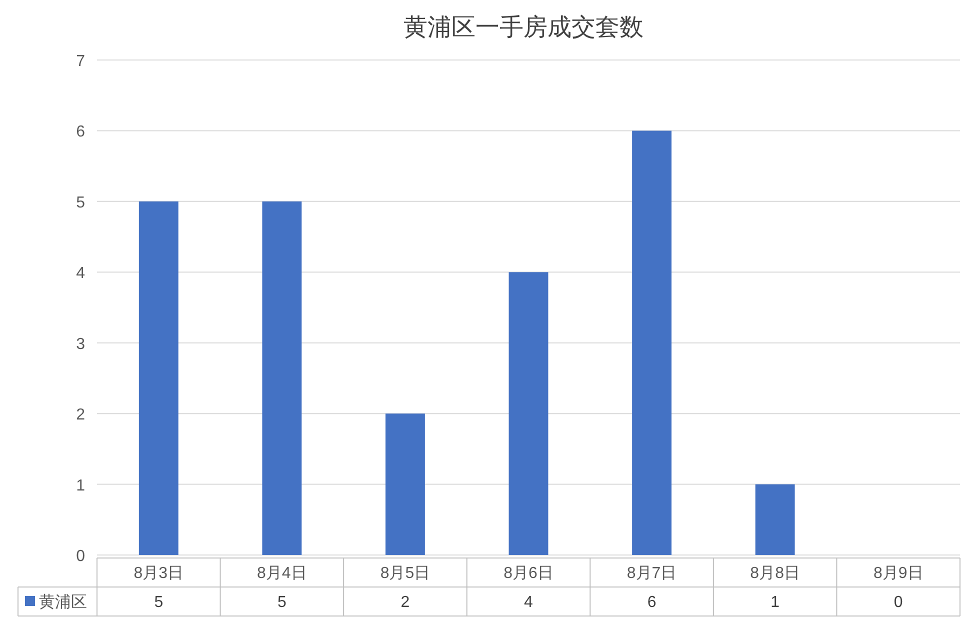 The width and height of the screenshot is (968, 631). I want to click on y-tick-label: 0, so click(81, 556).